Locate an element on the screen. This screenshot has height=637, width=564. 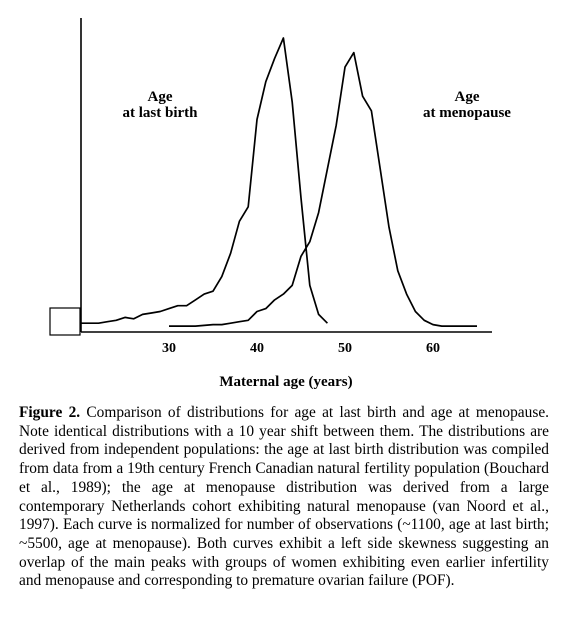
series-label-menopause: Age at menopause is located at coordinates (467, 105).